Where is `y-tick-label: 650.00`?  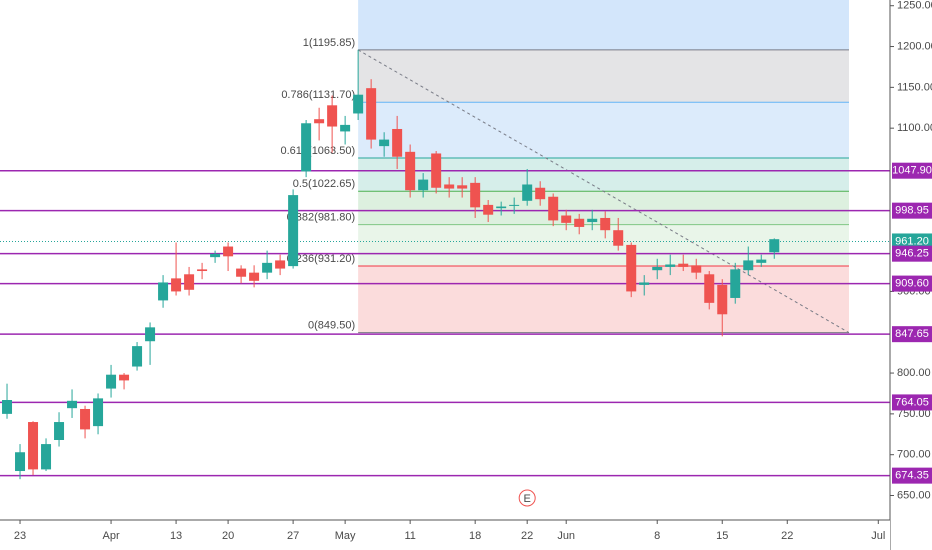 y-tick-label: 650.00 is located at coordinates (914, 495).